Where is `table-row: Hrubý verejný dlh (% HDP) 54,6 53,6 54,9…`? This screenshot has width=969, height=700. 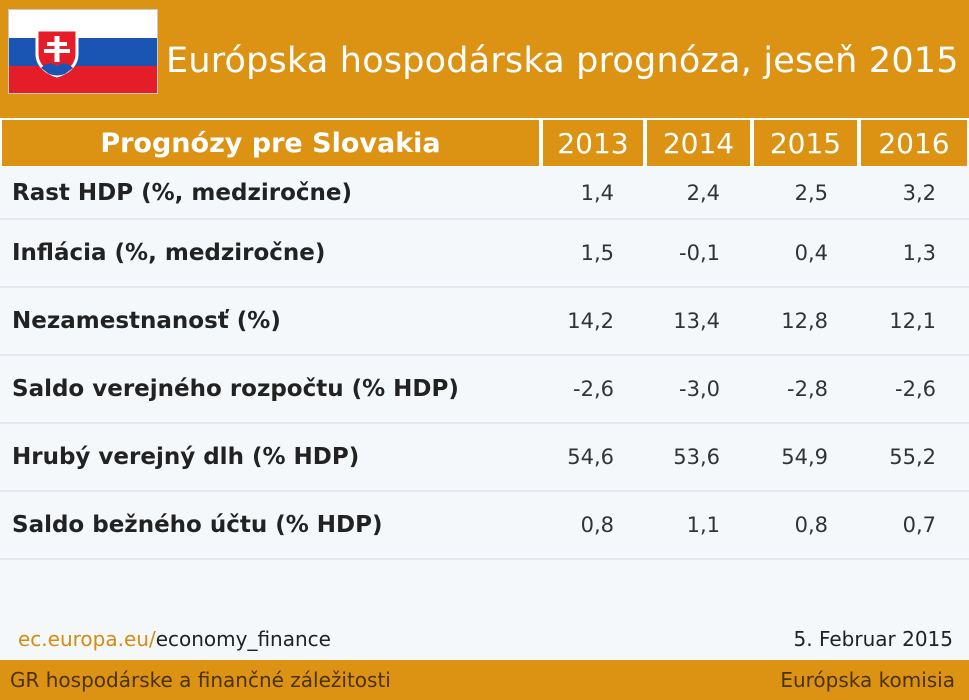 table-row: Hrubý verejný dlh (% HDP) 54,6 53,6 54,9… is located at coordinates (484, 458).